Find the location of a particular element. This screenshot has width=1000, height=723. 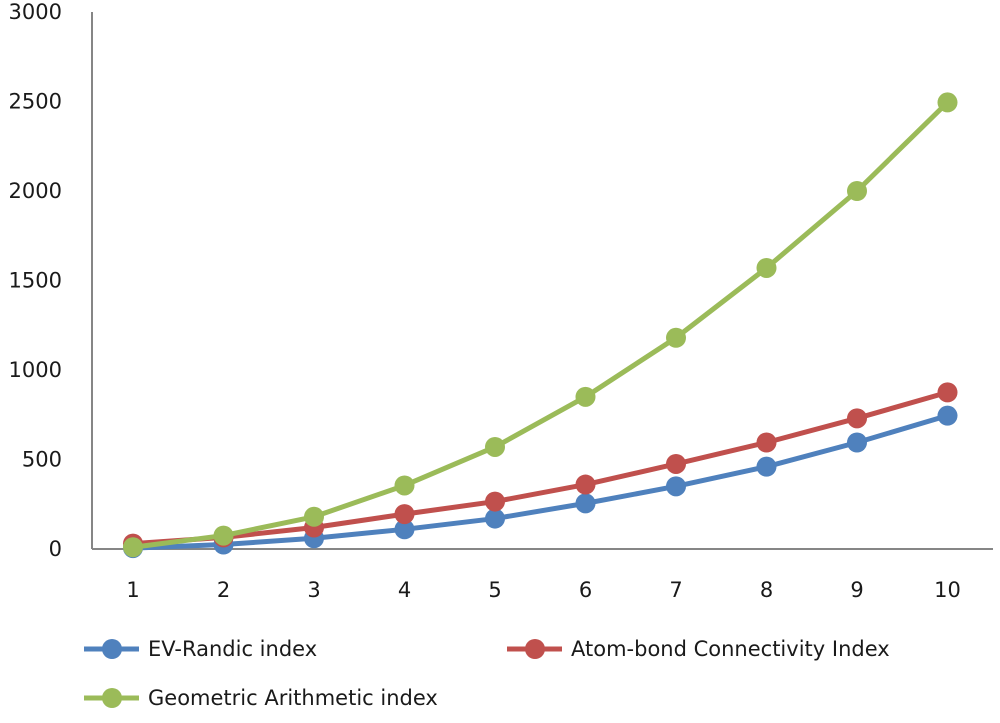

legend-item: Geometric Arithmetic index is located at coordinates (261, 698).